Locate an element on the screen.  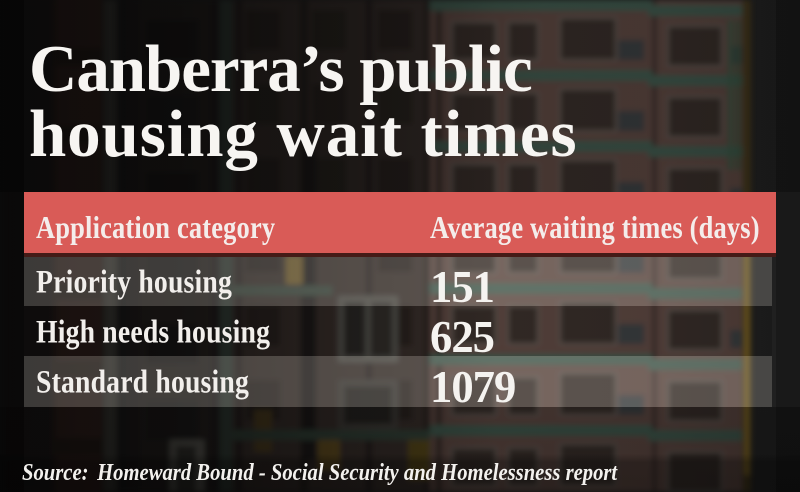
row-category-cell: Priority housing is located at coordinates (152, 281).